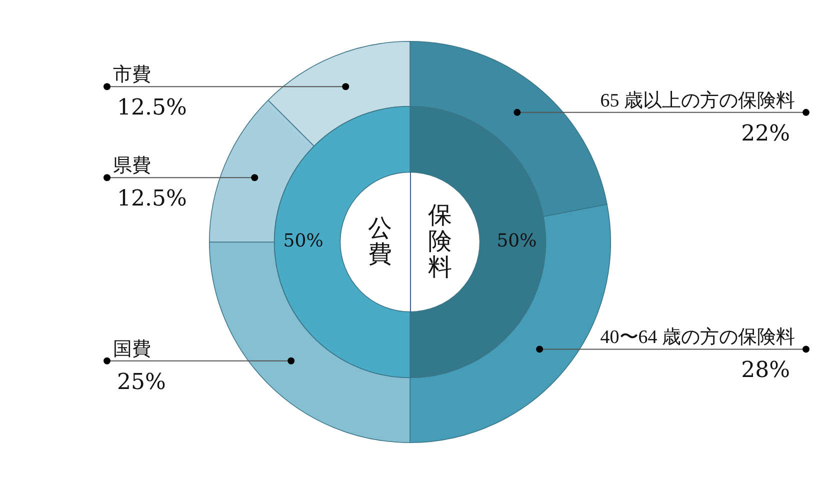 This screenshot has width=819, height=484. Describe the element at coordinates (132, 75) in the screenshot. I see `slice-label: 市費` at that location.